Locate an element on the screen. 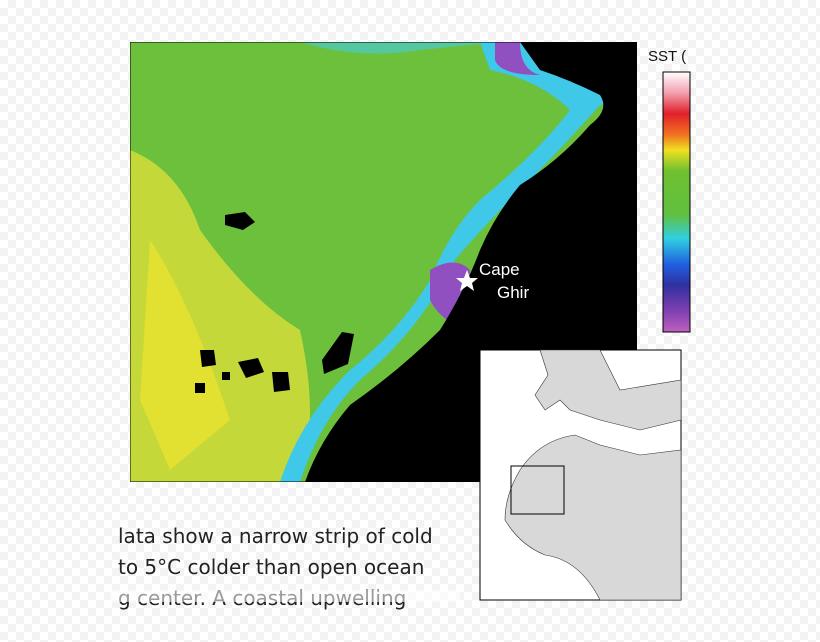  caption-crop is located at coordinates (285, 596).